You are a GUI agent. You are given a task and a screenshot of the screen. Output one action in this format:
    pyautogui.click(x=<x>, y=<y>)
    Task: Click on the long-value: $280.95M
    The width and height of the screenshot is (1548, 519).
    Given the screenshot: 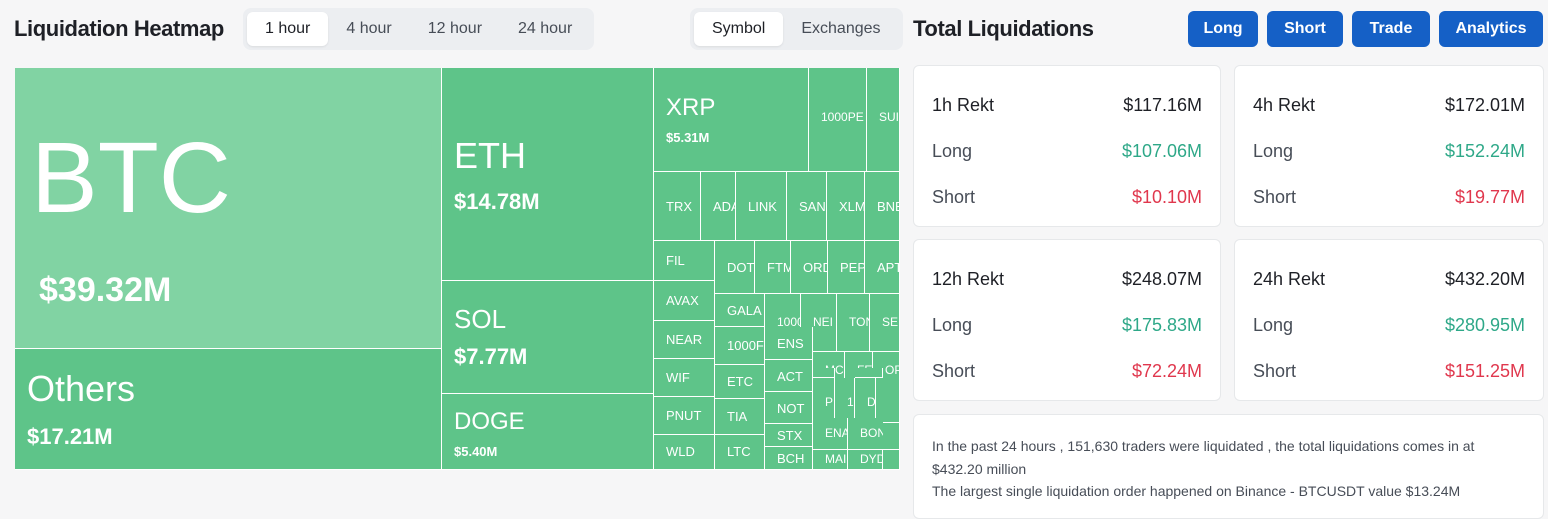 What is the action you would take?
    pyautogui.click(x=1484, y=325)
    